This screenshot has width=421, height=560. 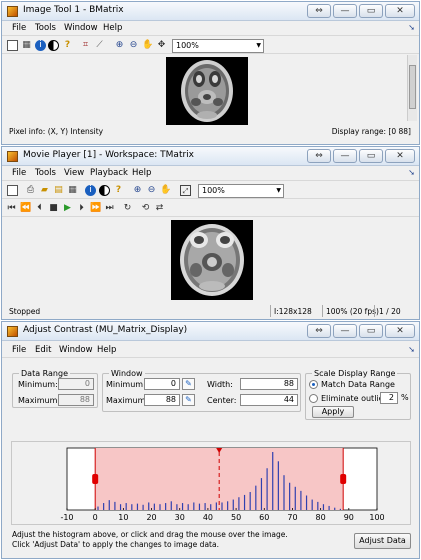 I want to click on export-icon: ▤, so click(x=58, y=190).